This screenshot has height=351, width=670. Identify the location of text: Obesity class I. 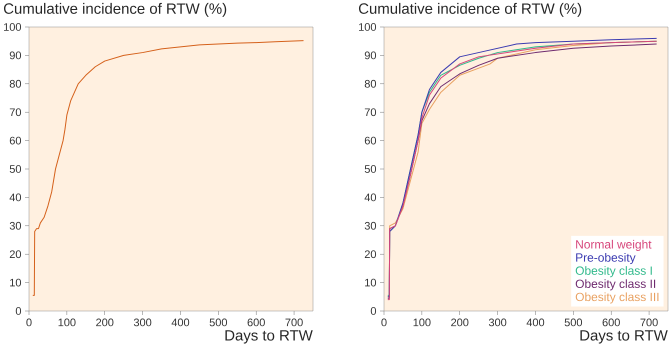
(614, 272).